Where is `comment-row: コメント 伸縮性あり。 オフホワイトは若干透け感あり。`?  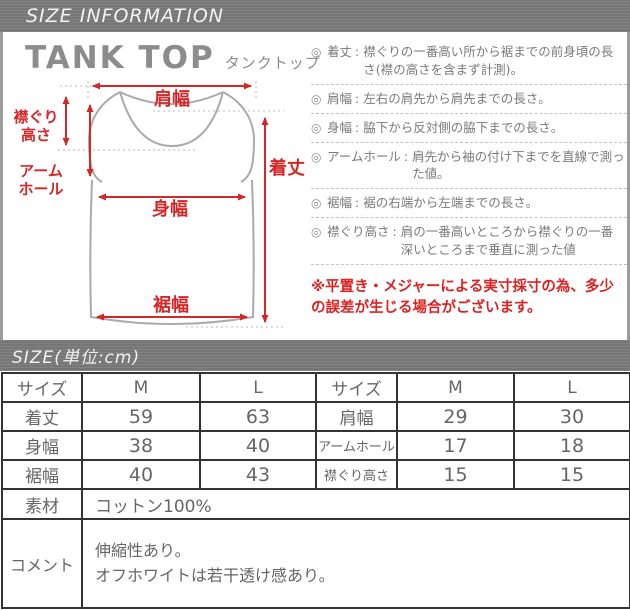
comment-row: コメント 伸縮性あり。 オフホワイトは若干透け感あり。 is located at coordinates (315, 563).